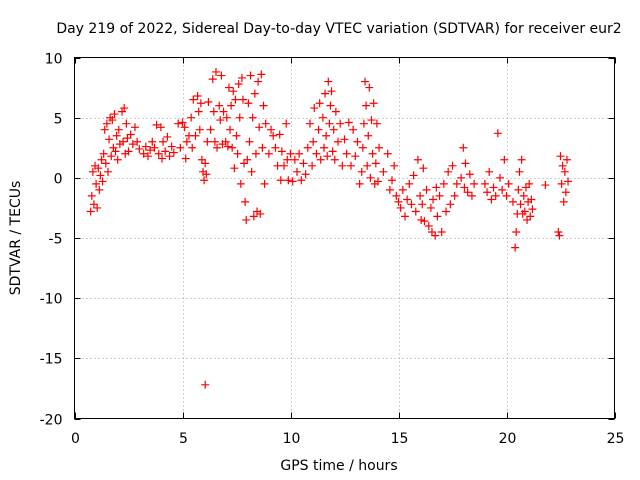 Image resolution: width=640 pixels, height=480 pixels. What do you see at coordinates (58, 120) in the screenshot?
I see `y-tick-label: 5` at bounding box center [58, 120].